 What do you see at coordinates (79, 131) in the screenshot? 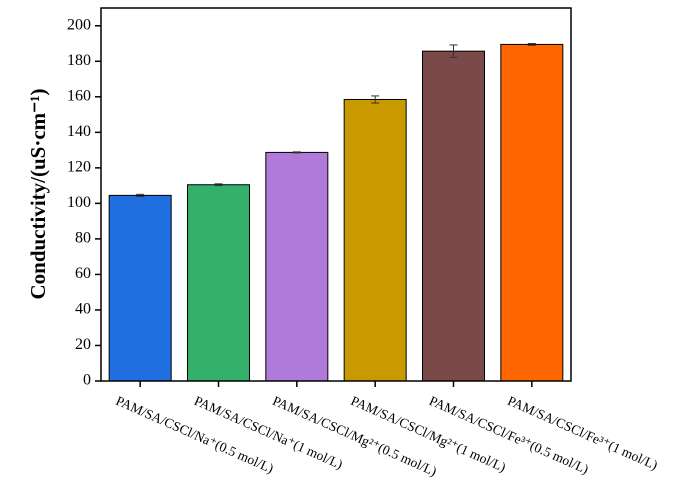
I see `y-tick-label: 140` at bounding box center [79, 131].